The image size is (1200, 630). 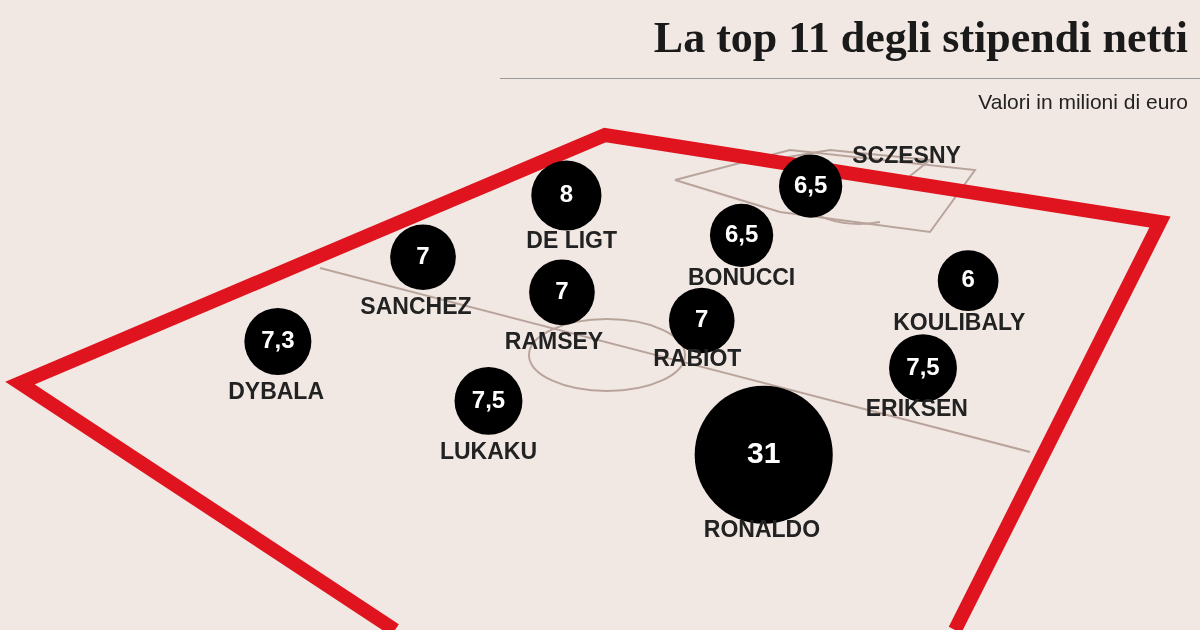 I want to click on text: Valori in milioni di euro, so click(x=1083, y=102).